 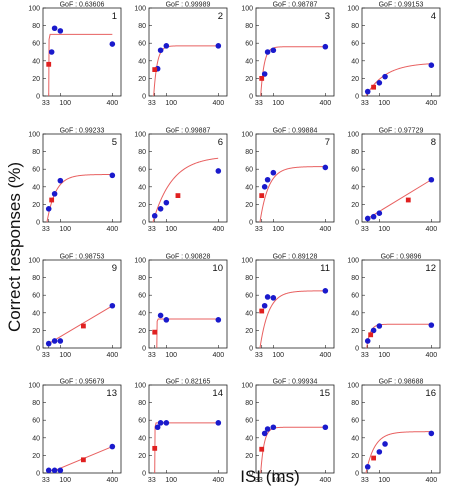 I want to click on gof-label: GoF : 0.97729, so click(x=401, y=131).